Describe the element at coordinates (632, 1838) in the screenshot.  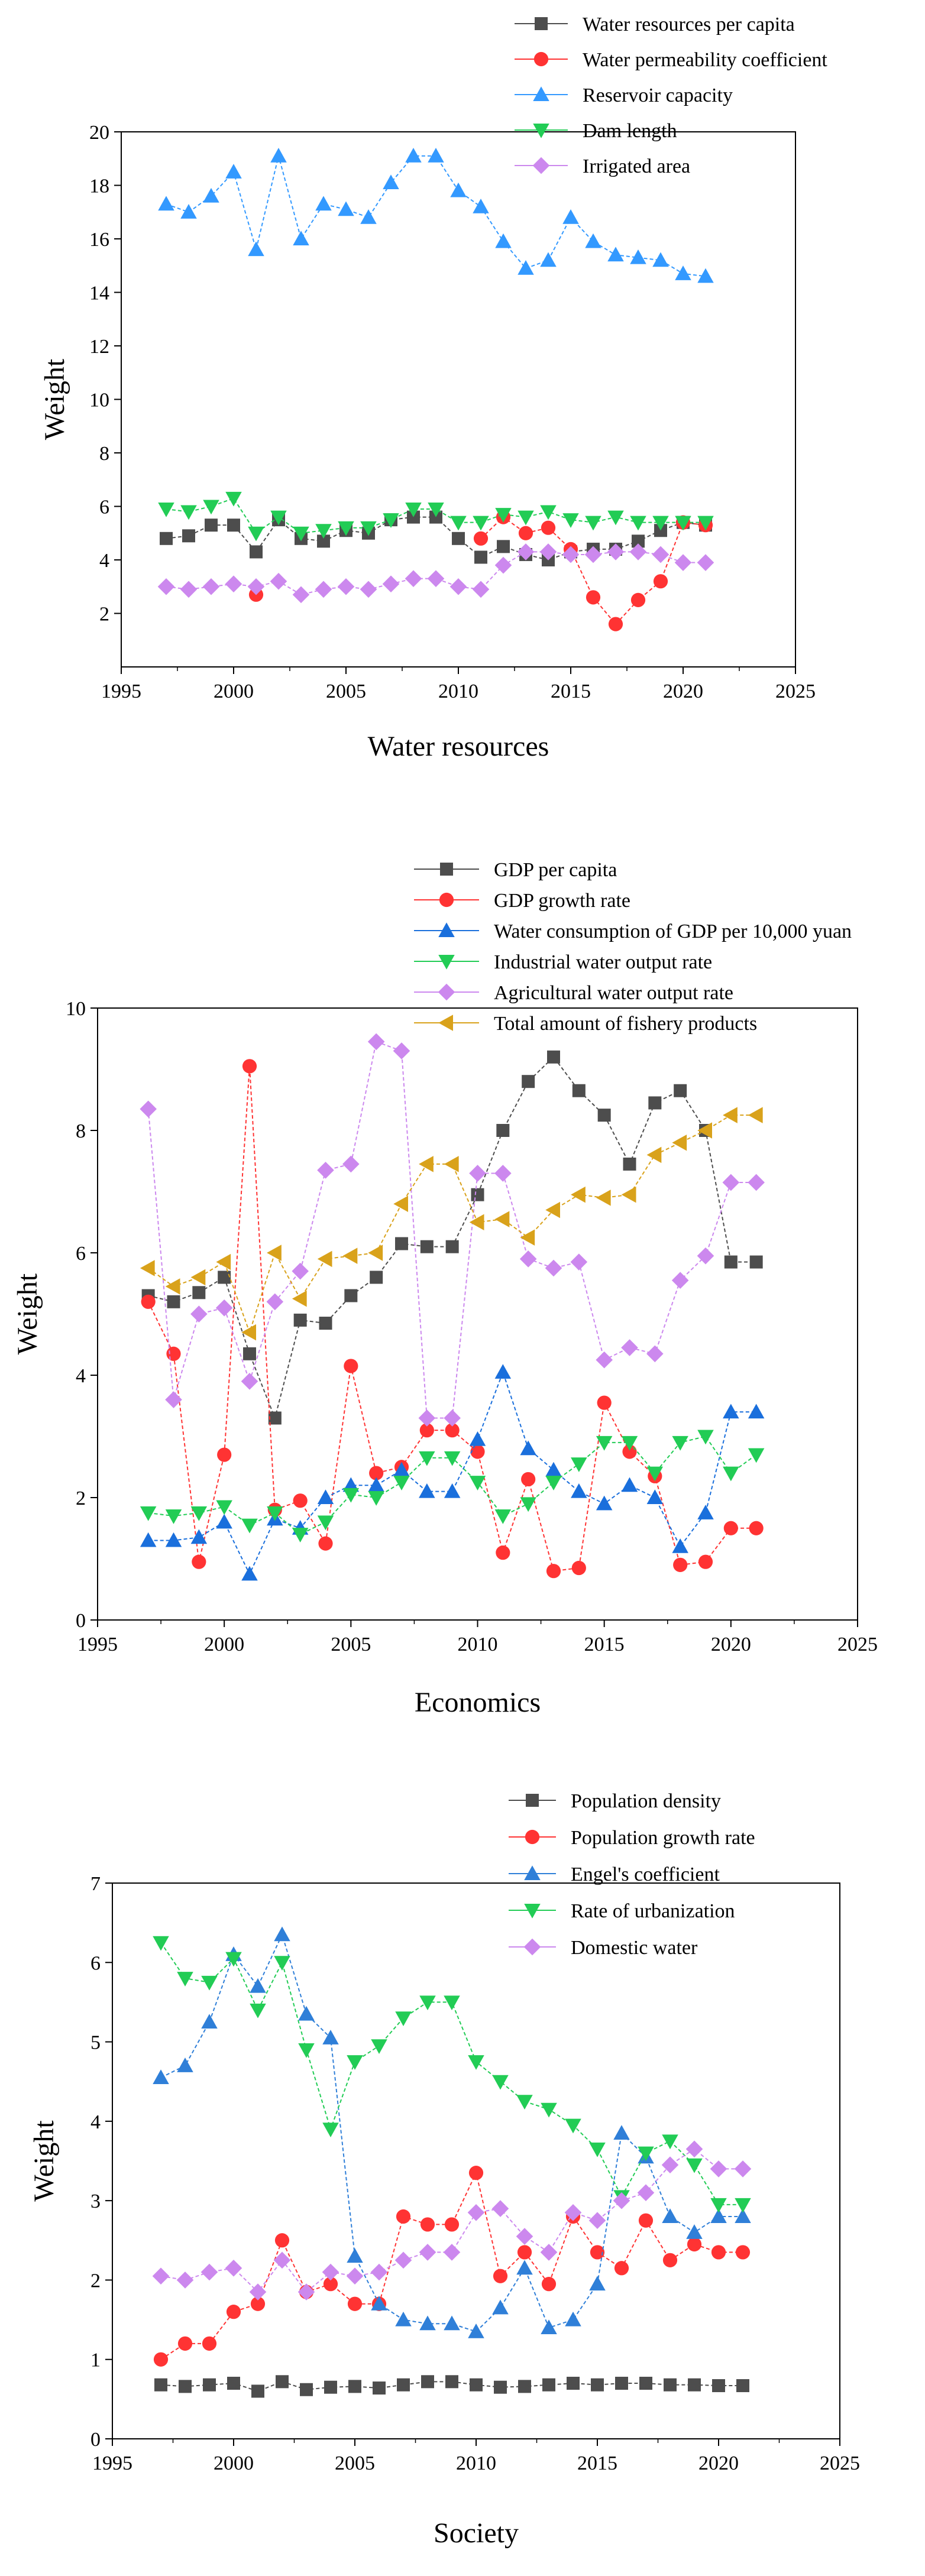
I see `legend-entry: Population growth rate` at that location.